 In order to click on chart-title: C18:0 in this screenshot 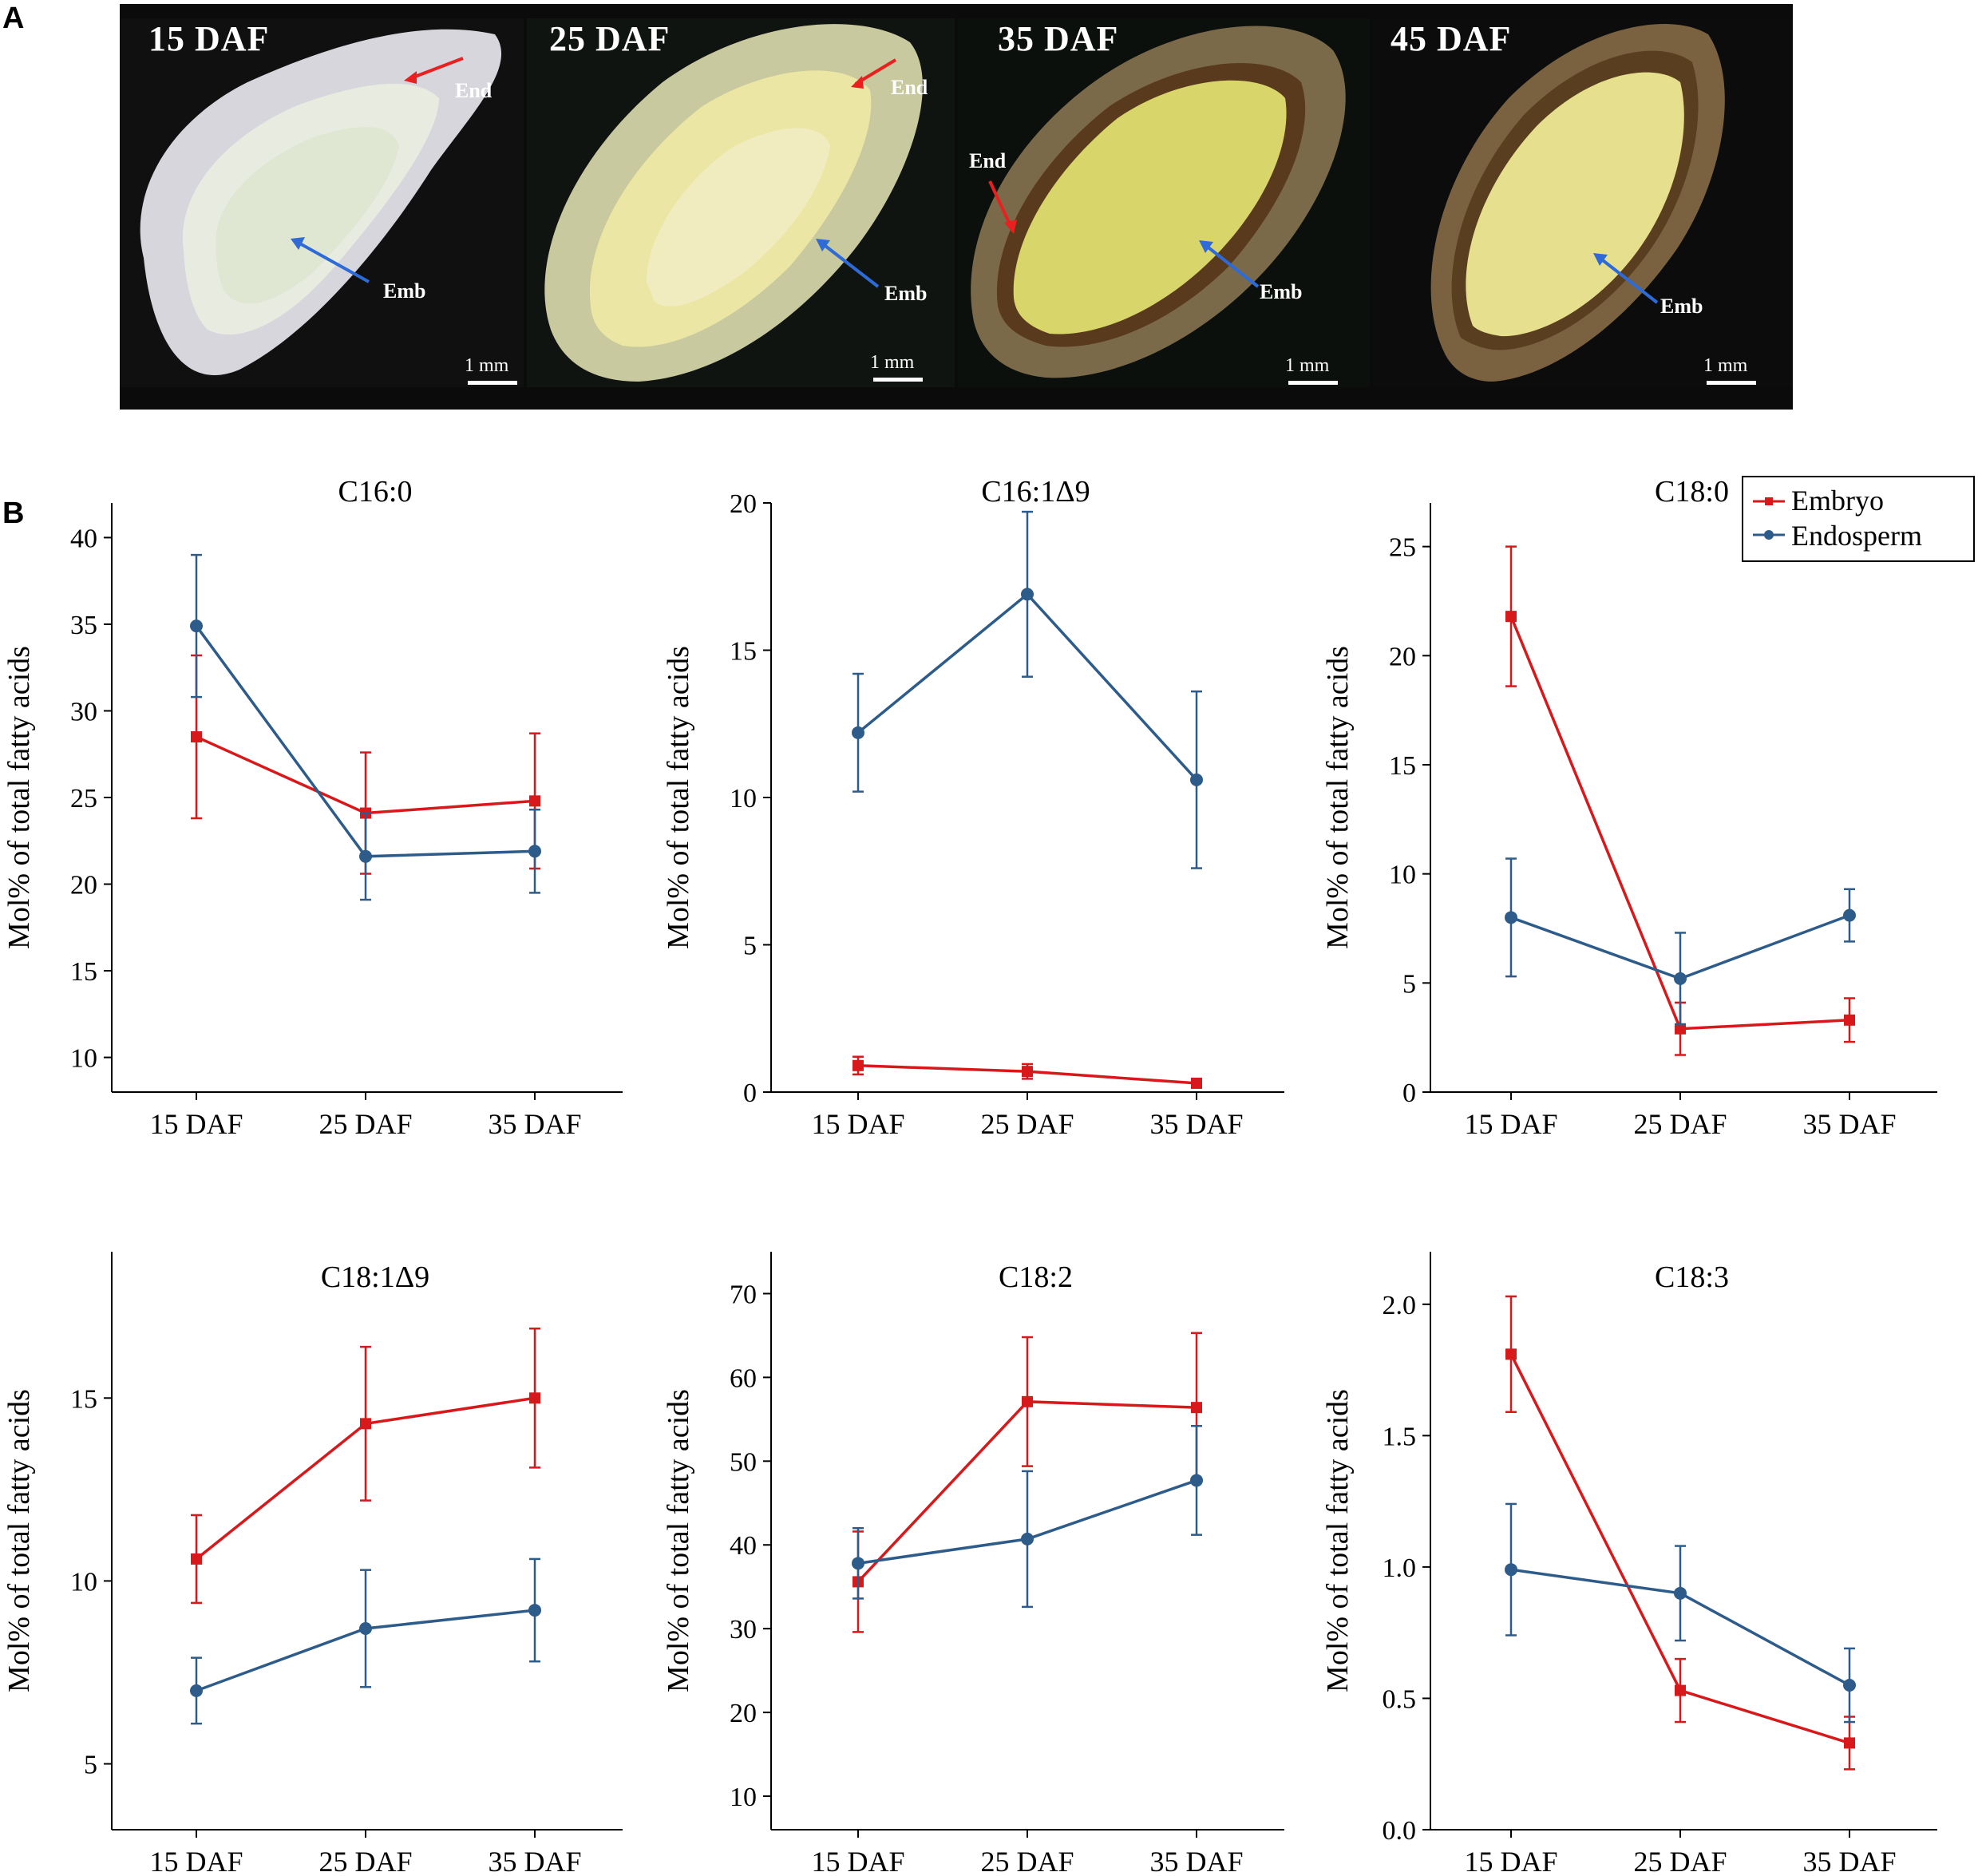, I will do `click(1692, 492)`.